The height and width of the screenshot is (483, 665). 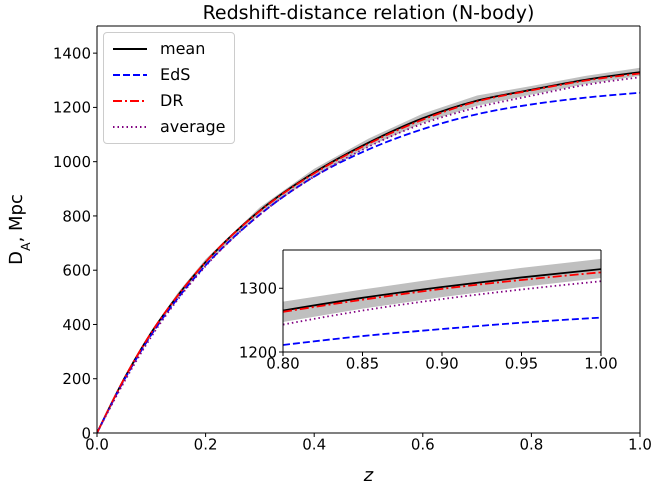 I want to click on x-tick-label: 1.00, so click(x=601, y=363).